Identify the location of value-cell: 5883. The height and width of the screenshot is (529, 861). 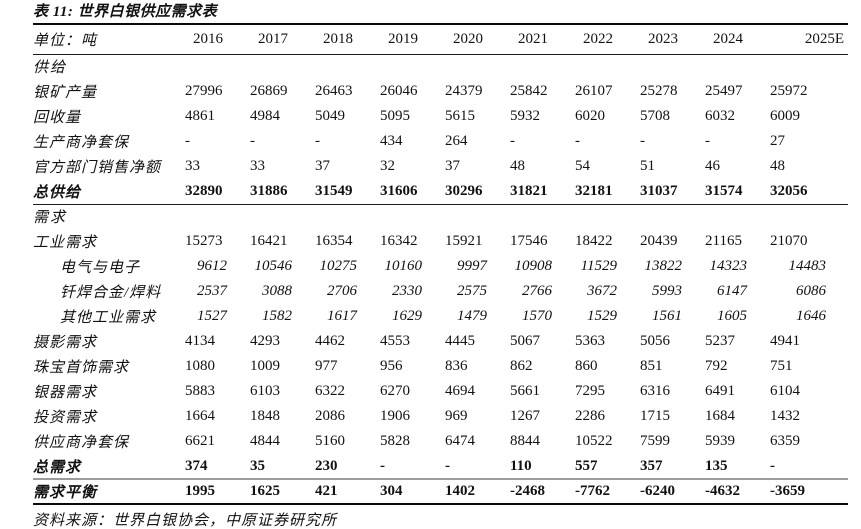
(200, 391).